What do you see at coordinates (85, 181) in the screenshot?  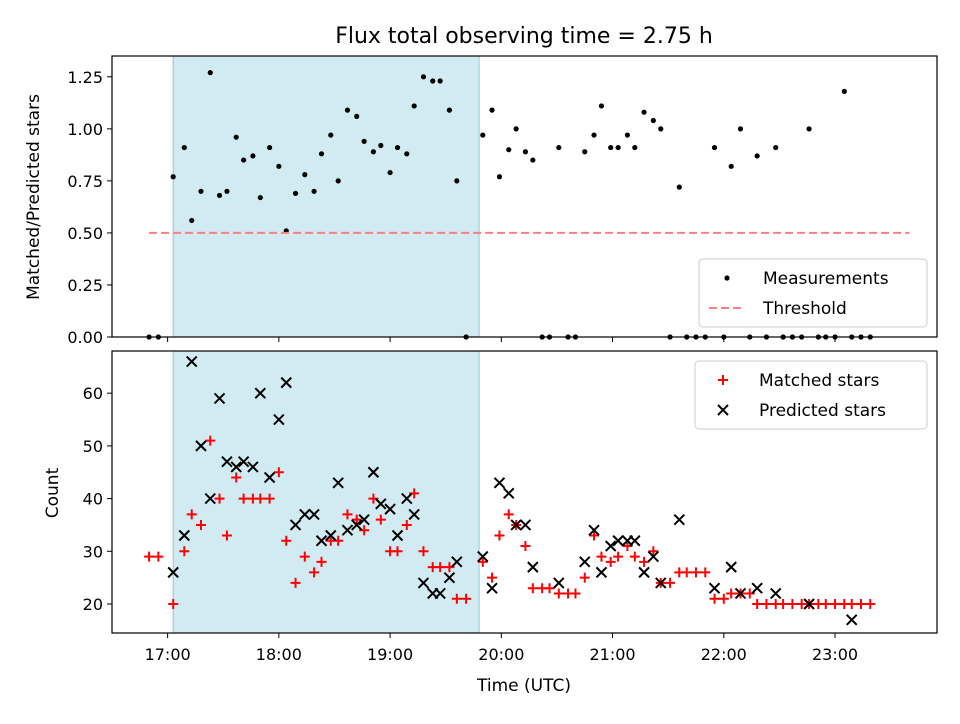 I see `y-tick-label: 0.75` at bounding box center [85, 181].